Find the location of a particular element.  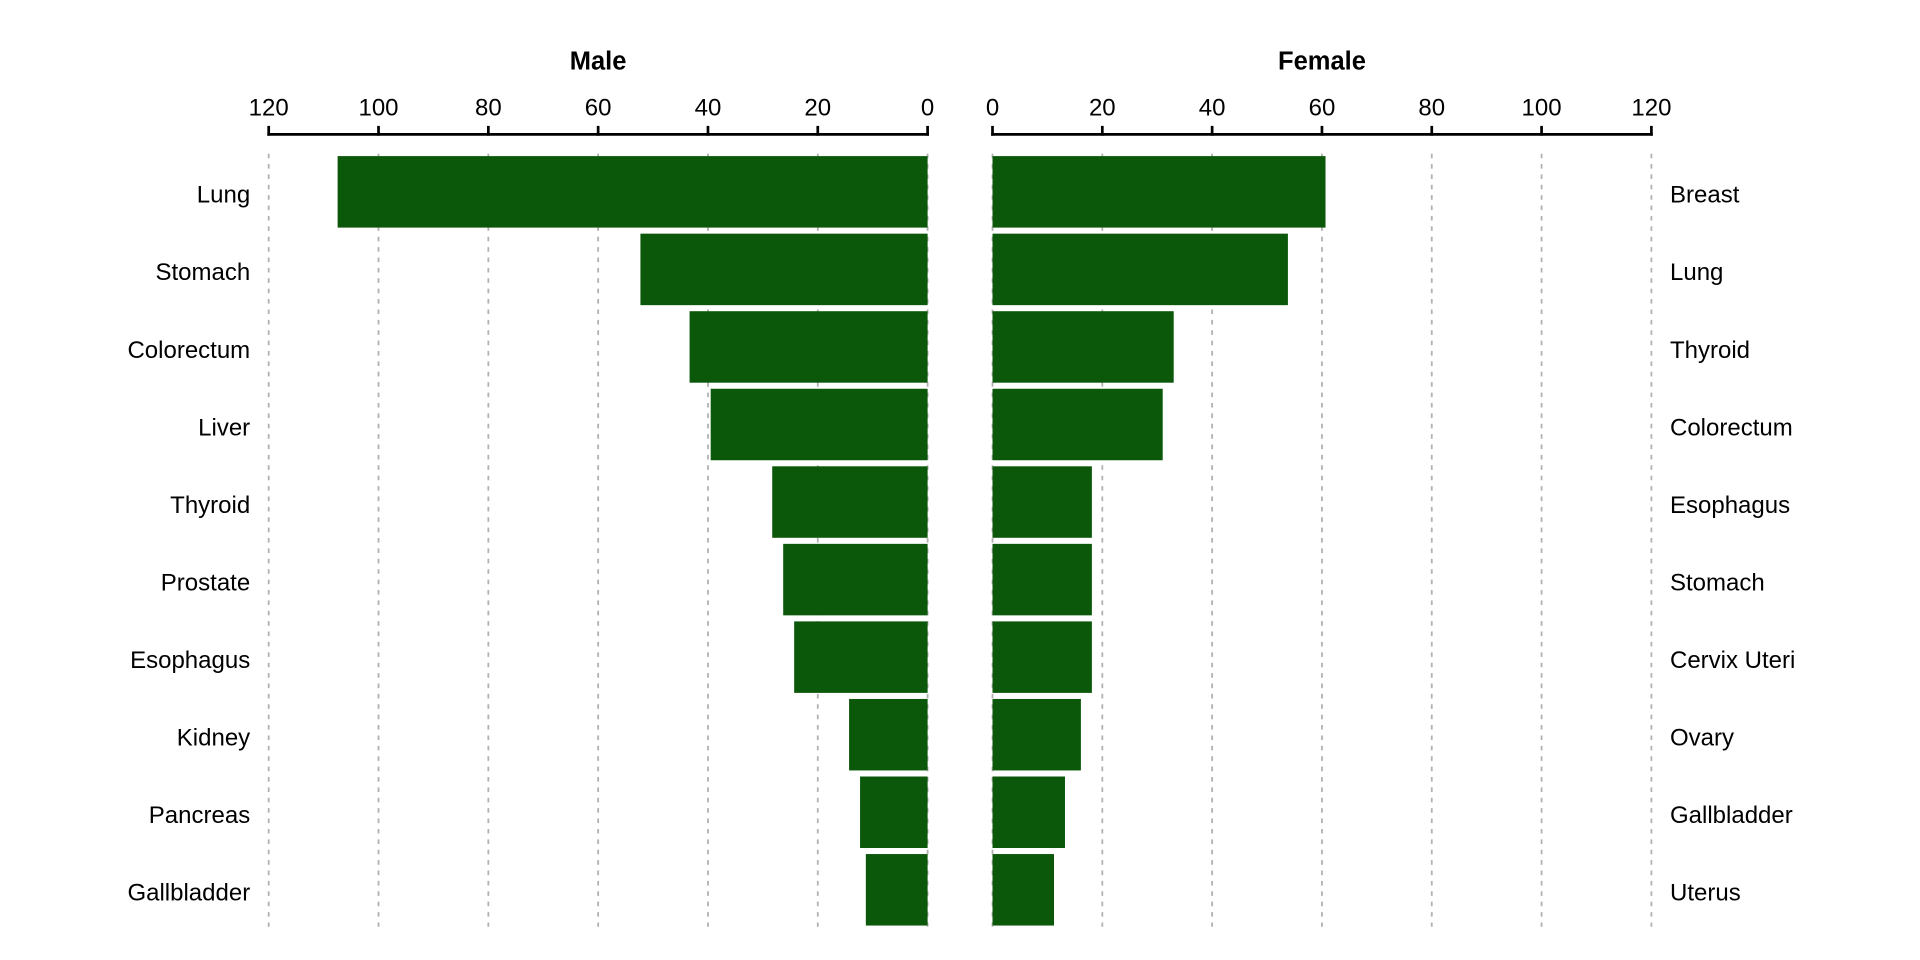

svg-text: Breast is located at coordinates (1705, 195).